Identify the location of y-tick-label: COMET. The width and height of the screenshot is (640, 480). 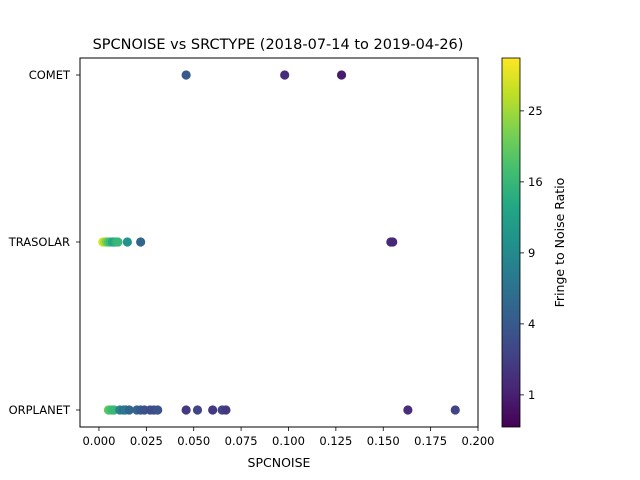
(50, 75).